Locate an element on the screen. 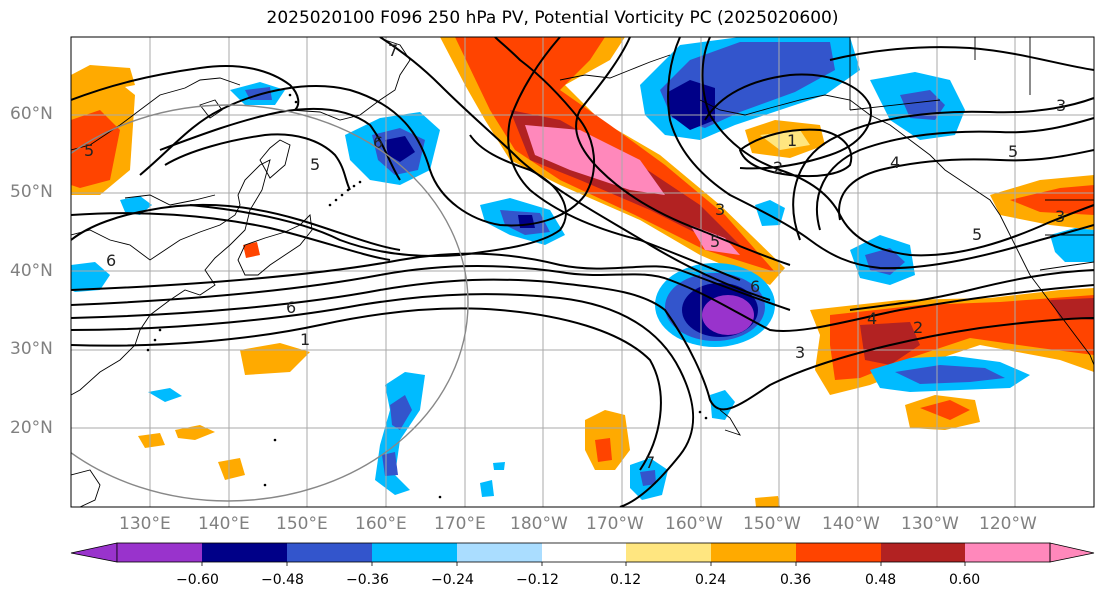 This screenshot has height=601, width=1105. lon-label: 140°E is located at coordinates (224, 524).